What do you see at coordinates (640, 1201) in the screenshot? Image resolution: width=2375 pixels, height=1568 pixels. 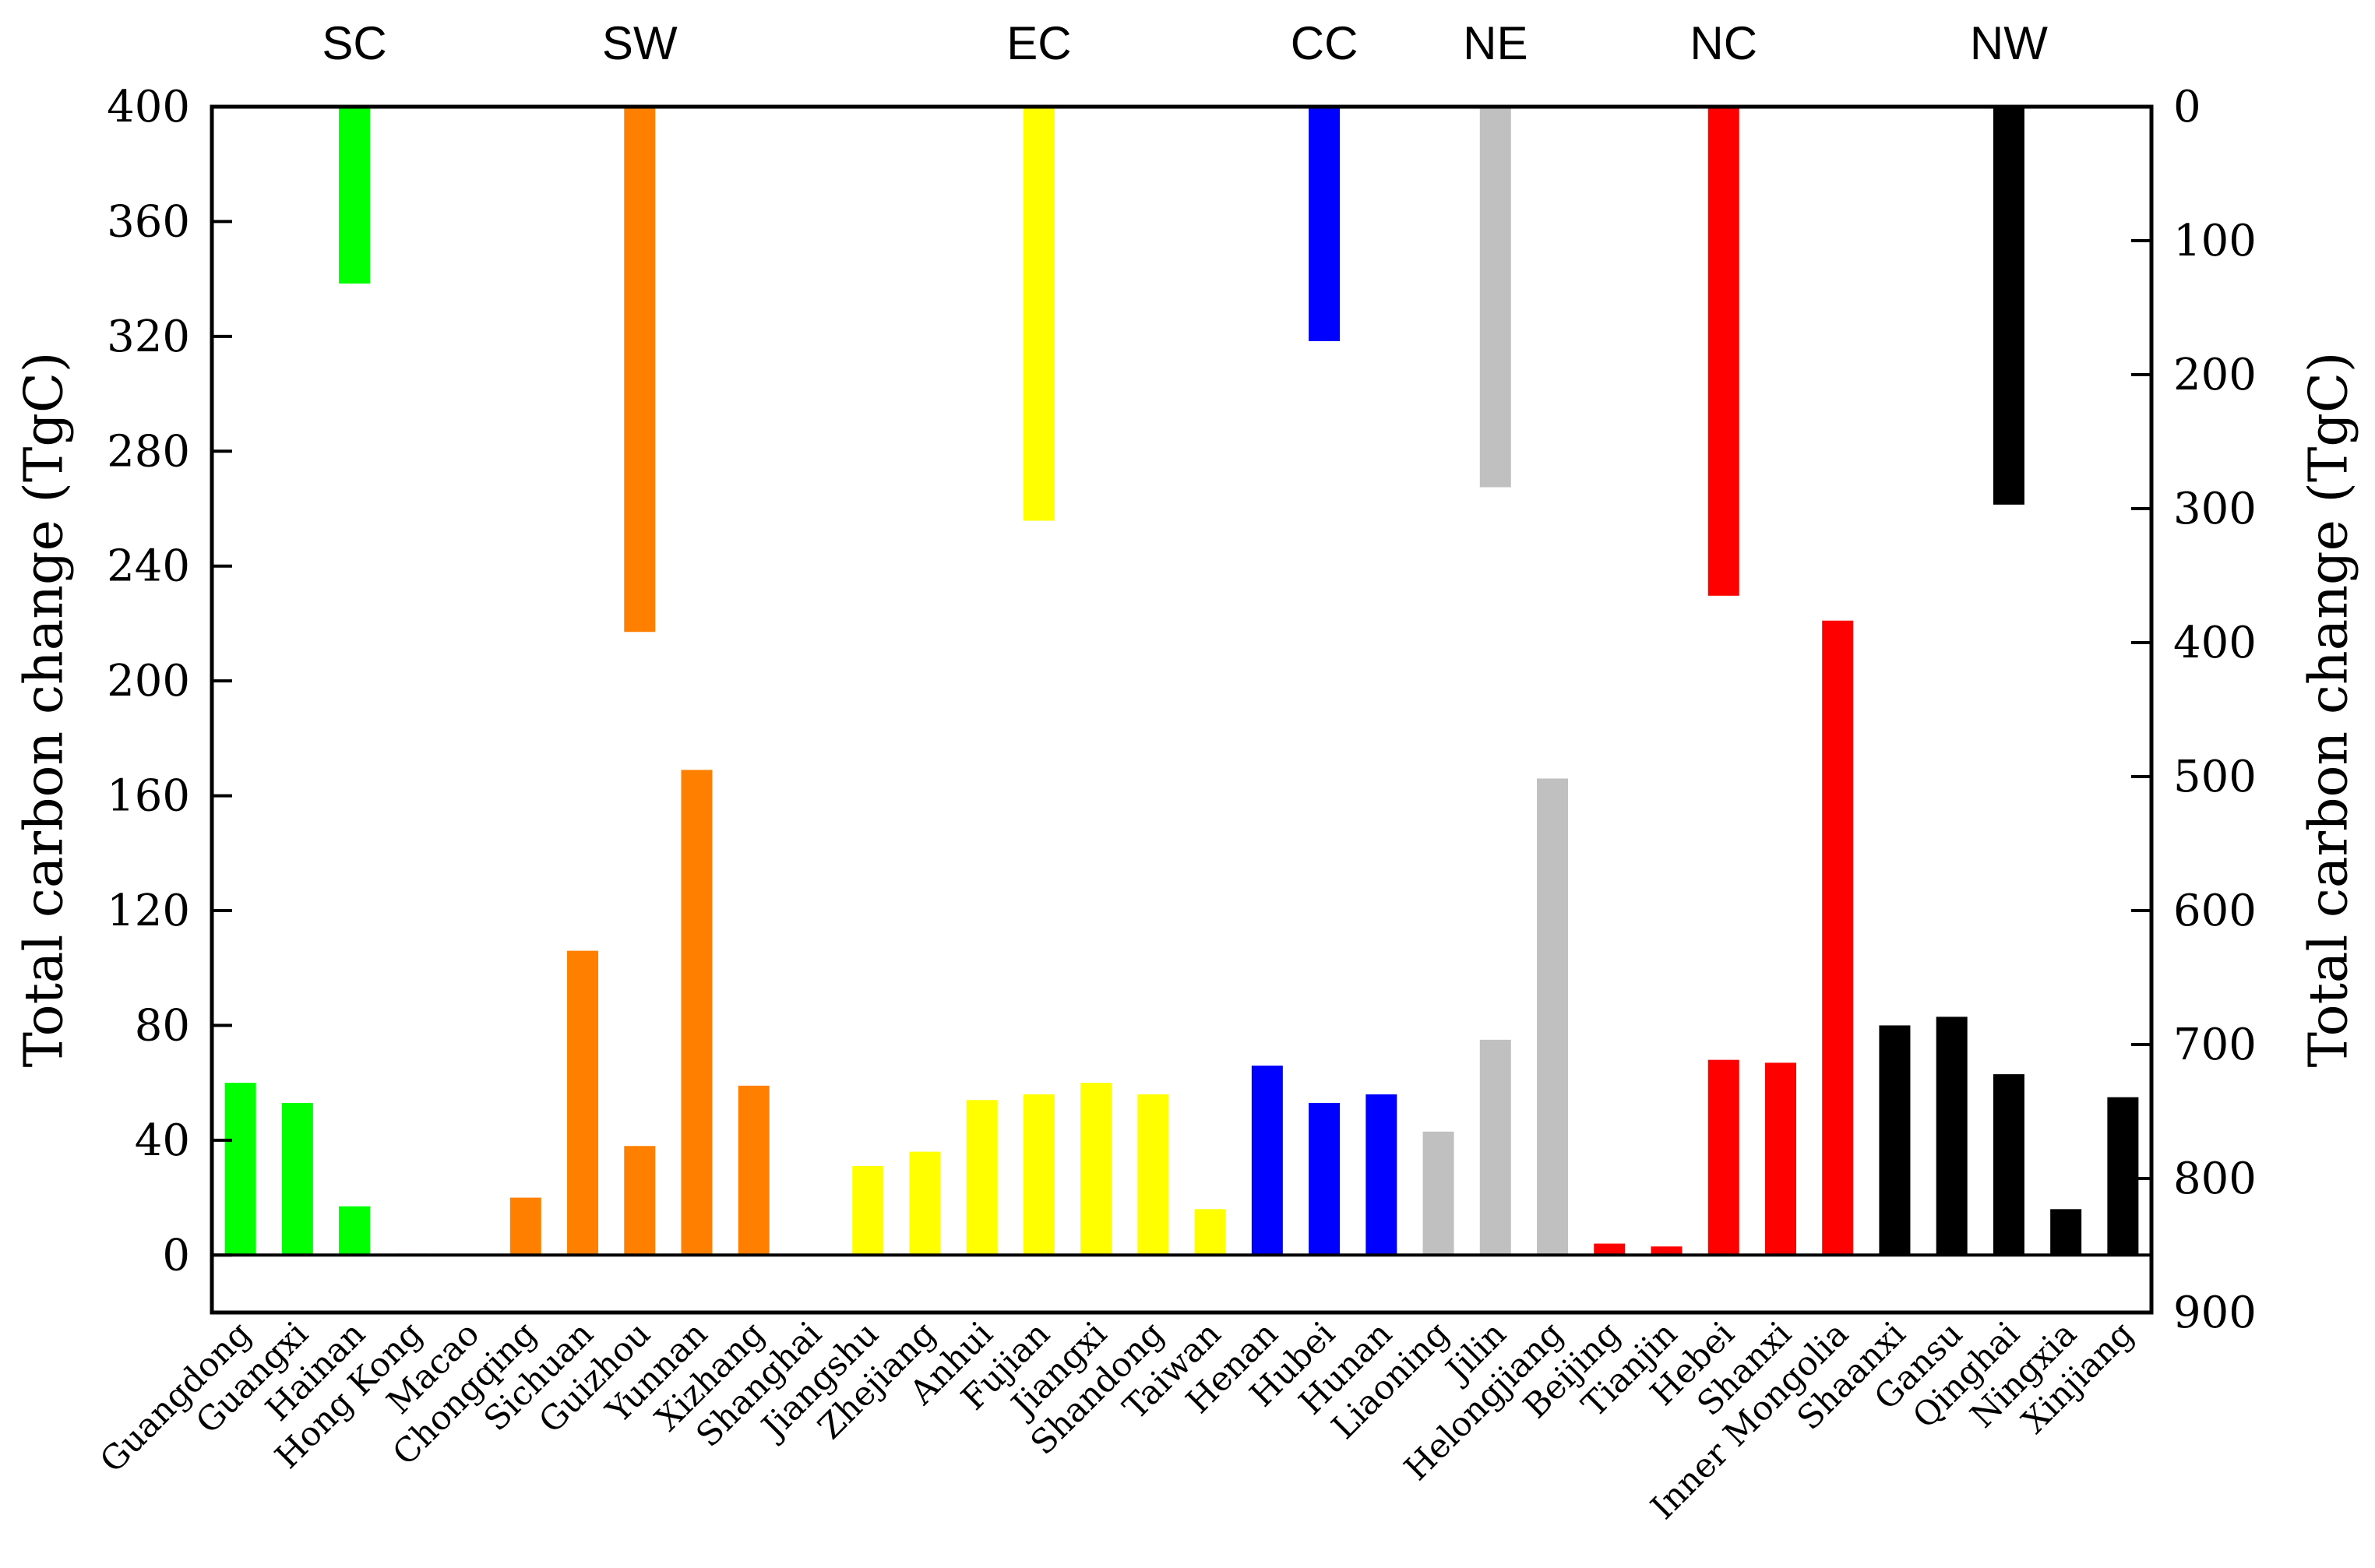 I see `province-bar-guizhou` at bounding box center [640, 1201].